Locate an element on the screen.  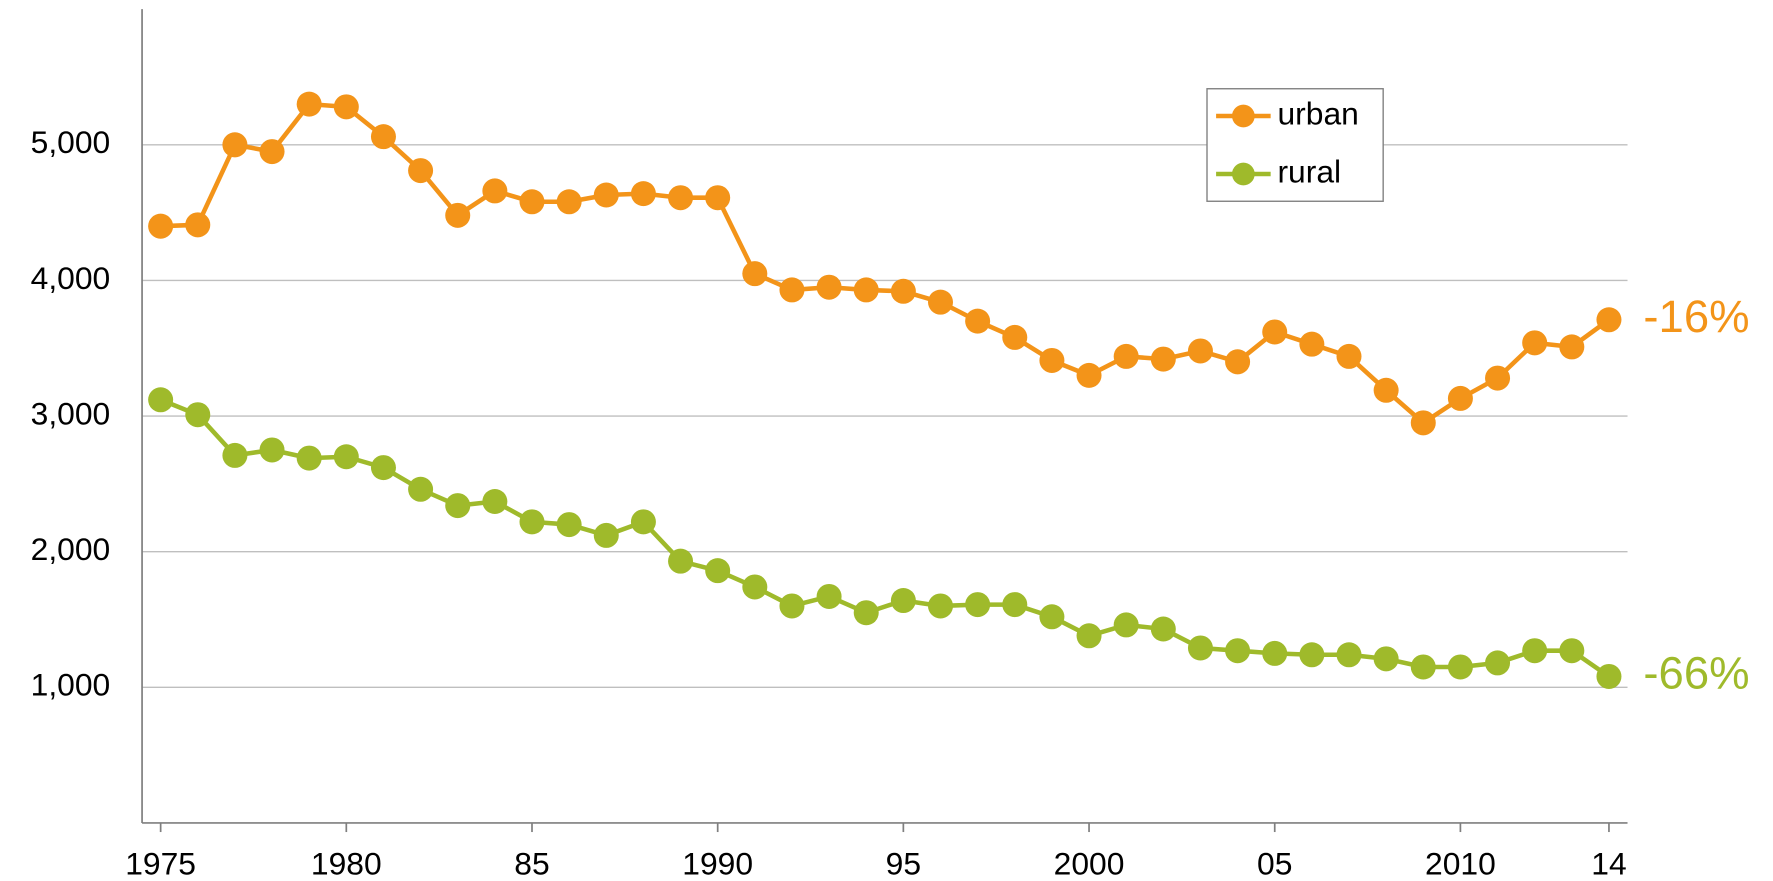
y-tick-label: 2,000 is located at coordinates (71, 549).